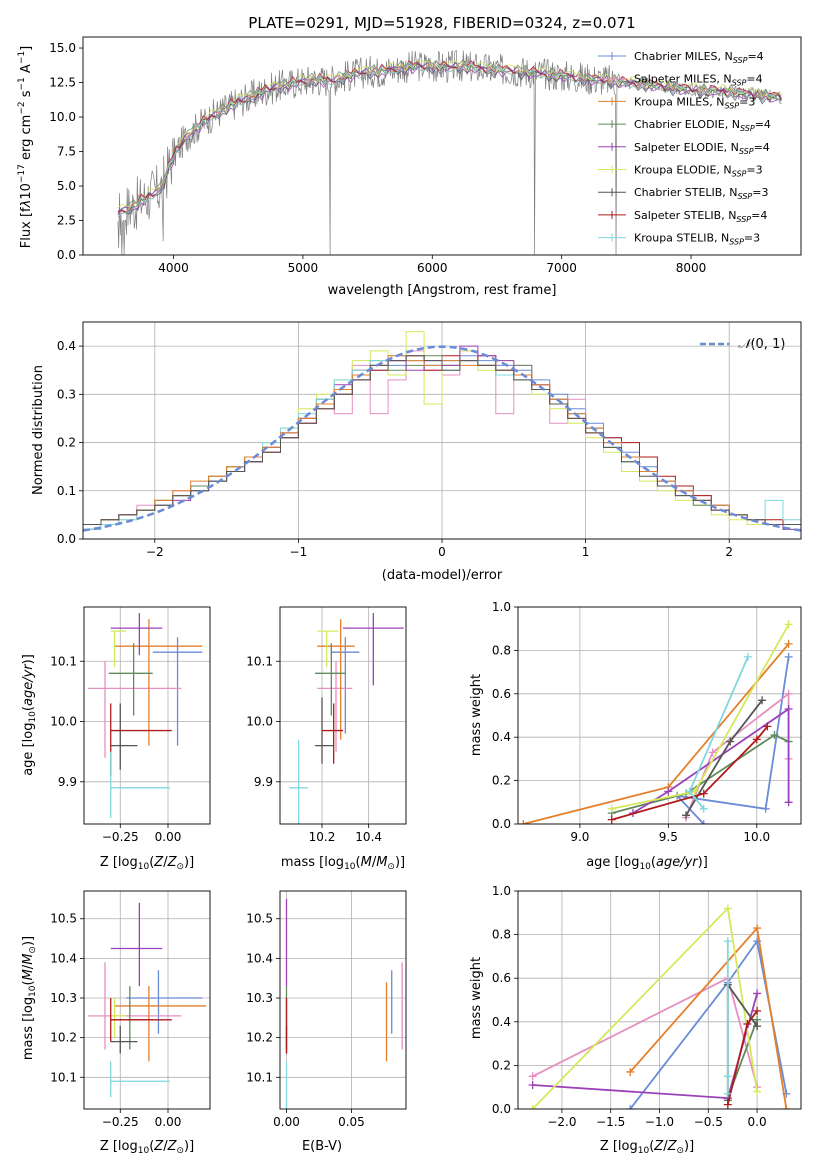 The width and height of the screenshot is (819, 1170). Describe the element at coordinates (63, 919) in the screenshot. I see `mass-z-ytick-label: 10.5` at that location.